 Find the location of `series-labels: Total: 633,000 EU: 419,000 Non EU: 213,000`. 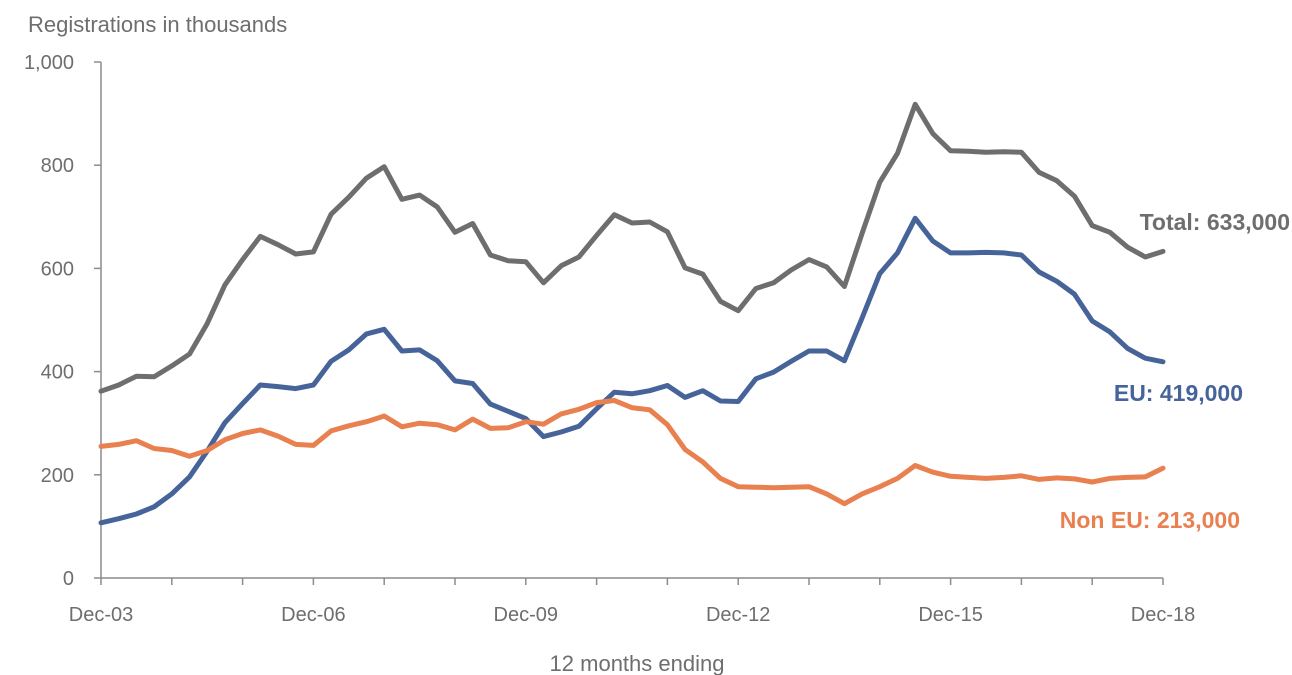

series-labels: Total: 633,000 EU: 419,000 Non EU: 213,000 is located at coordinates (1175, 371).